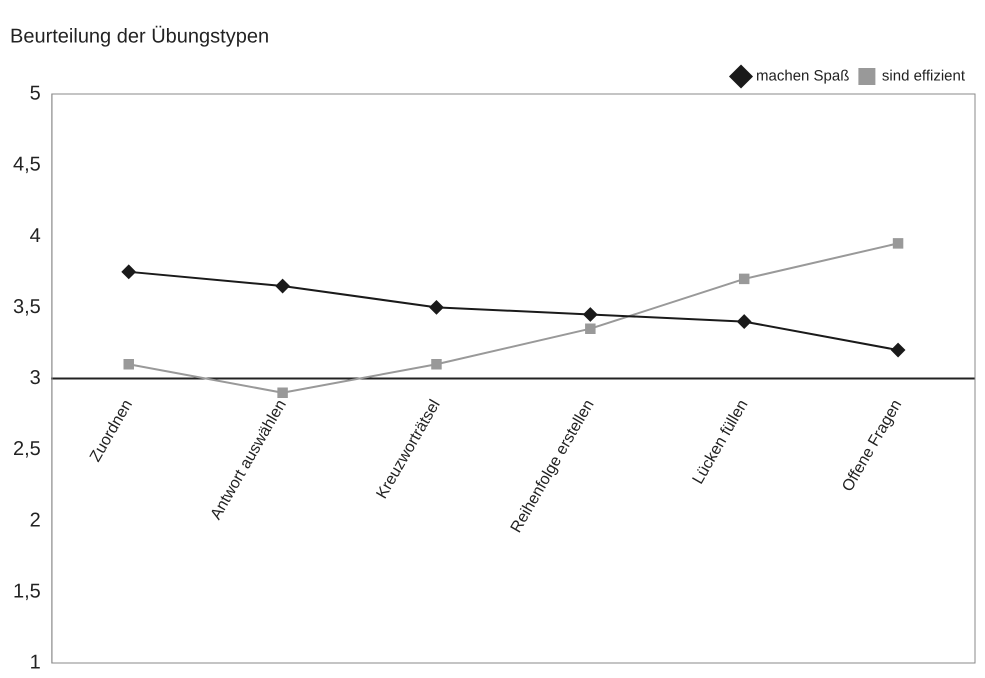 Image resolution: width=985 pixels, height=678 pixels. I want to click on y-tick-label: 1,5, so click(26, 591).